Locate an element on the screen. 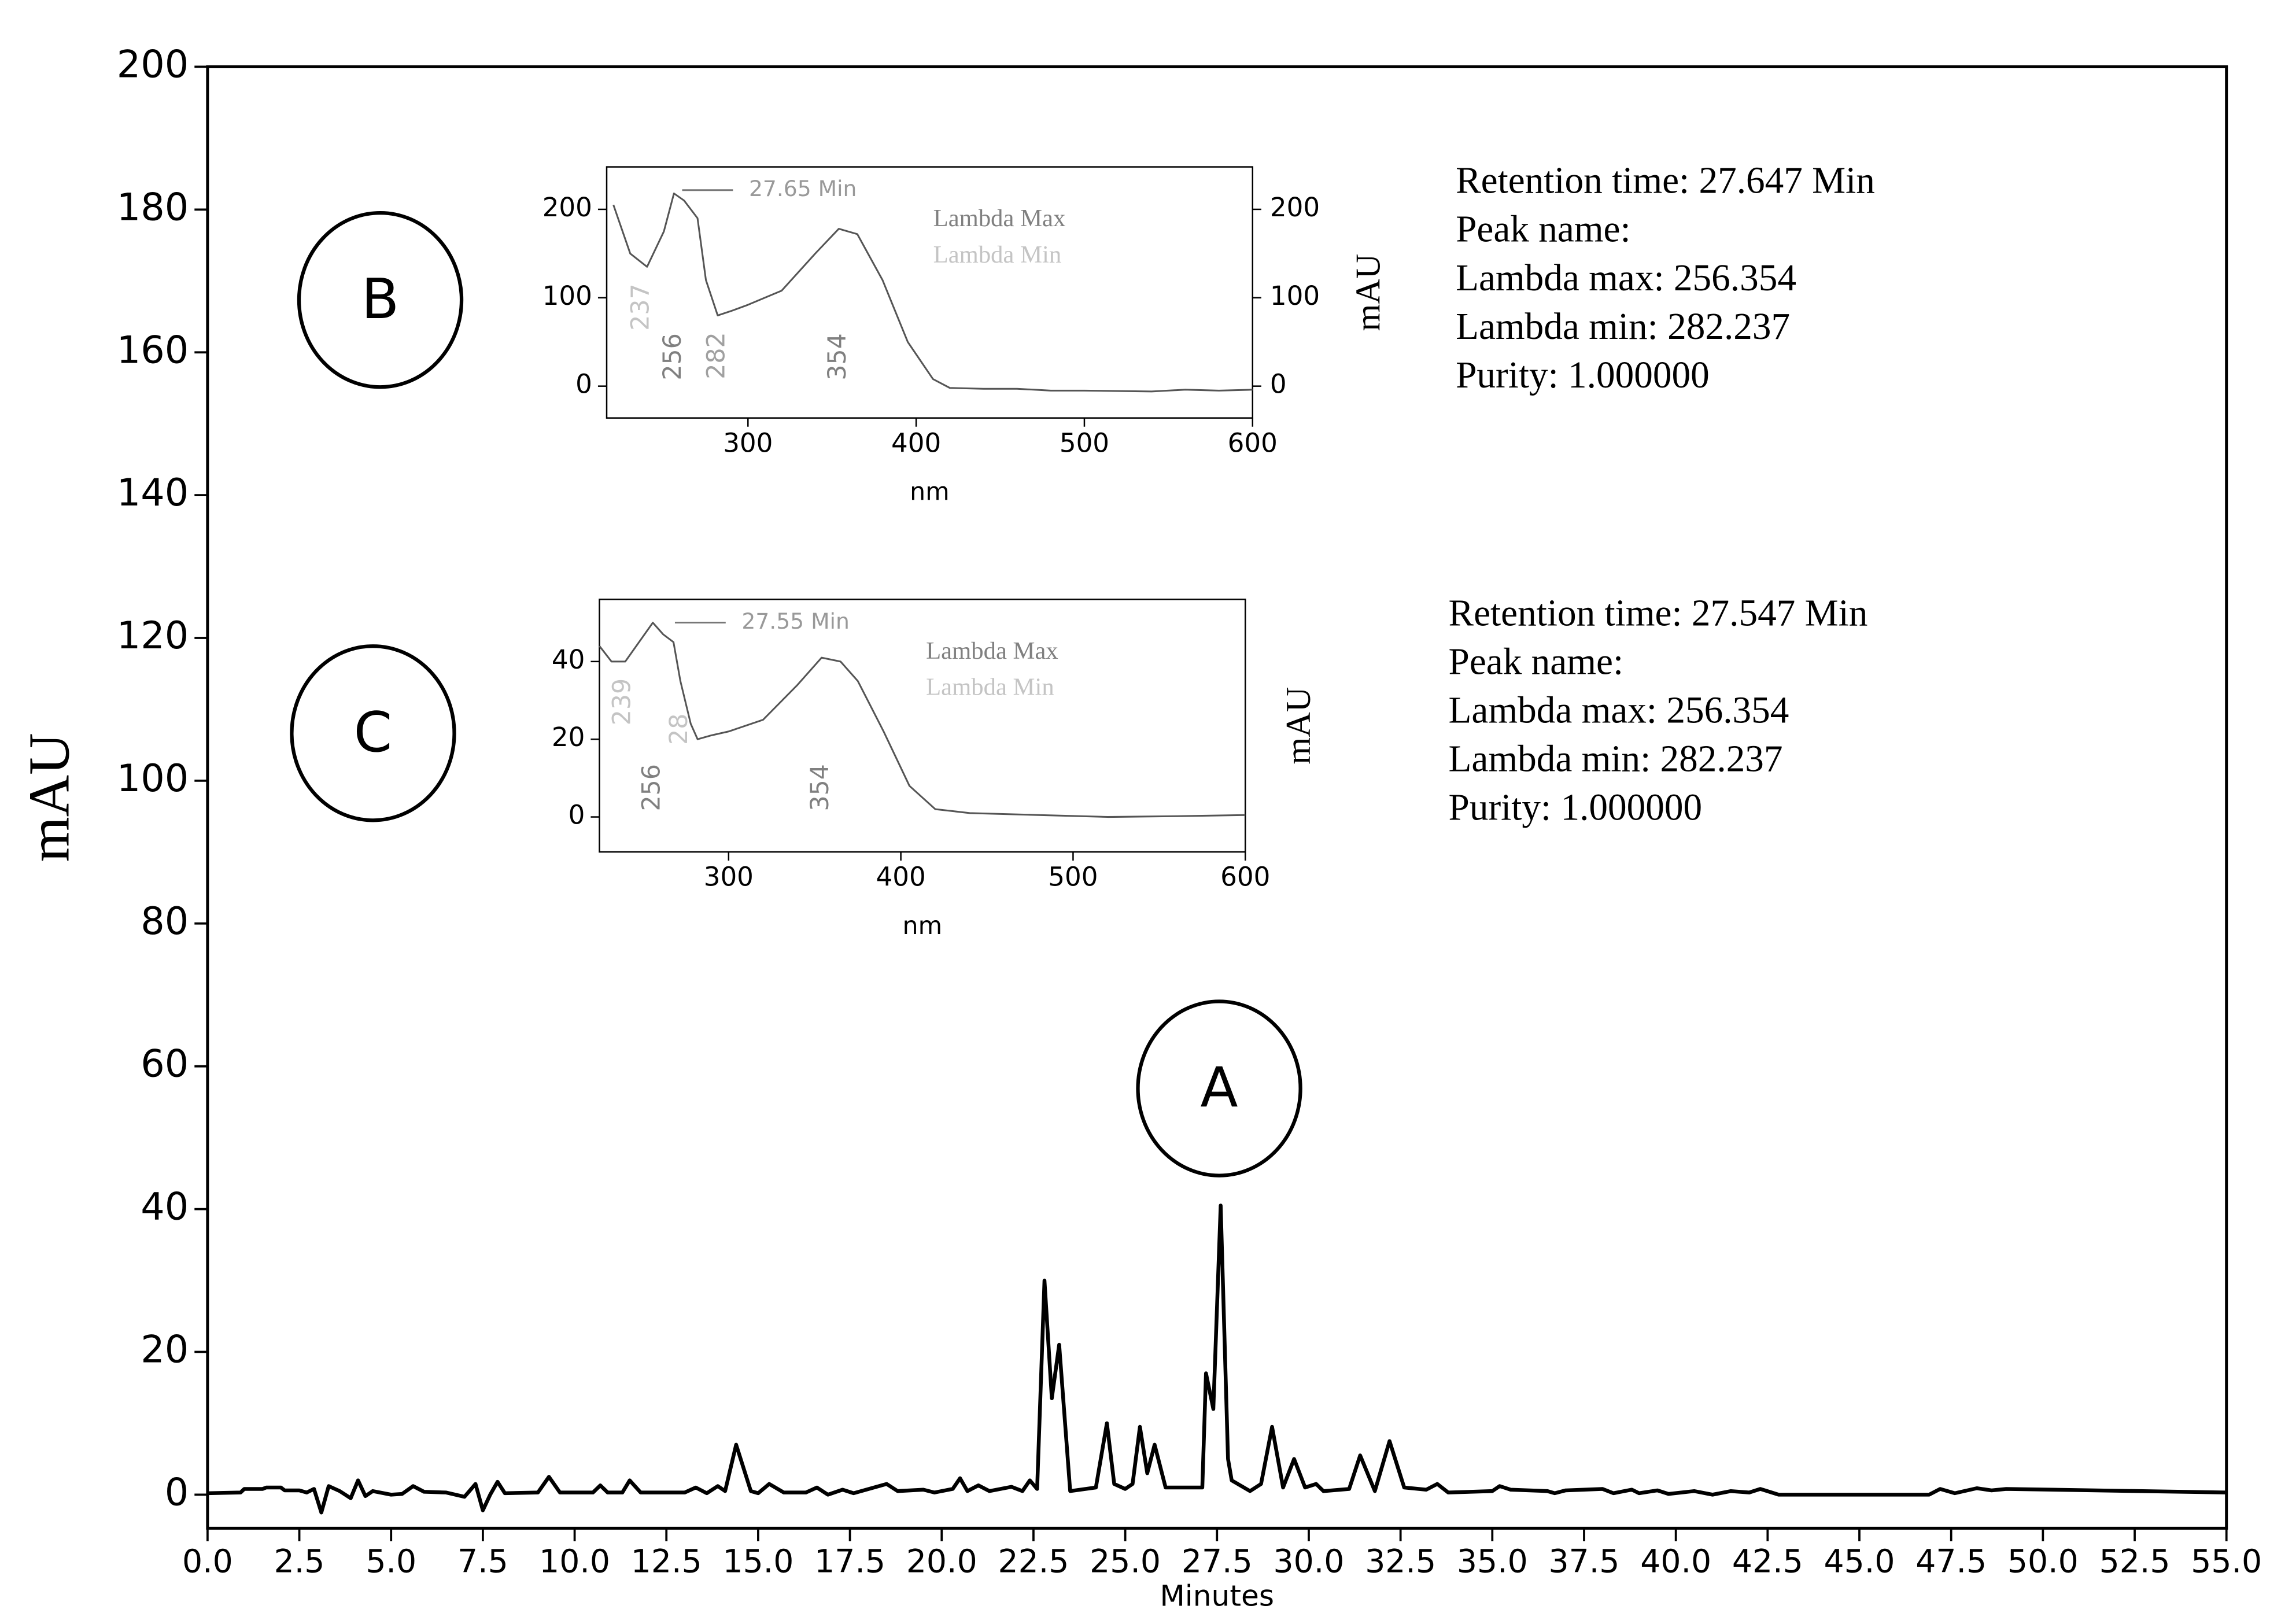 The height and width of the screenshot is (1624, 2270). y2-tick-label: 0 is located at coordinates (1278, 384).